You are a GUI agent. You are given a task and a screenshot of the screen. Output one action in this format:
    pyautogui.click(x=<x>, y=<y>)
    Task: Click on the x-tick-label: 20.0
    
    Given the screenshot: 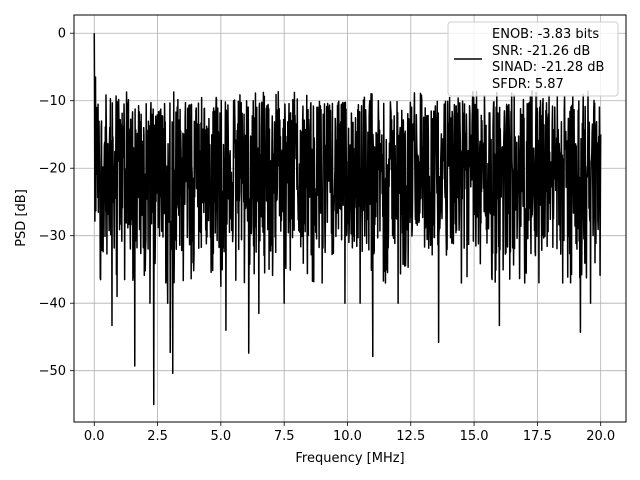 What is the action you would take?
    pyautogui.click(x=600, y=436)
    